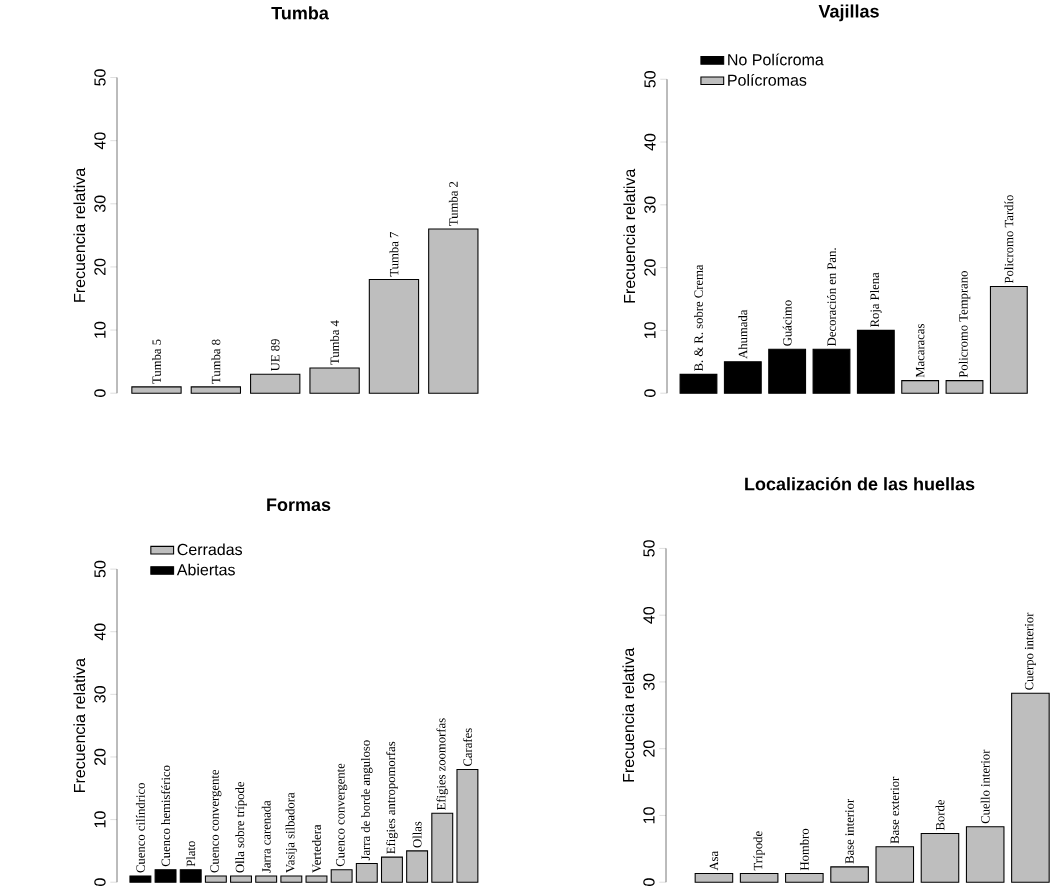  I want to click on x-tick-label: Jarra carenada, so click(266, 836).